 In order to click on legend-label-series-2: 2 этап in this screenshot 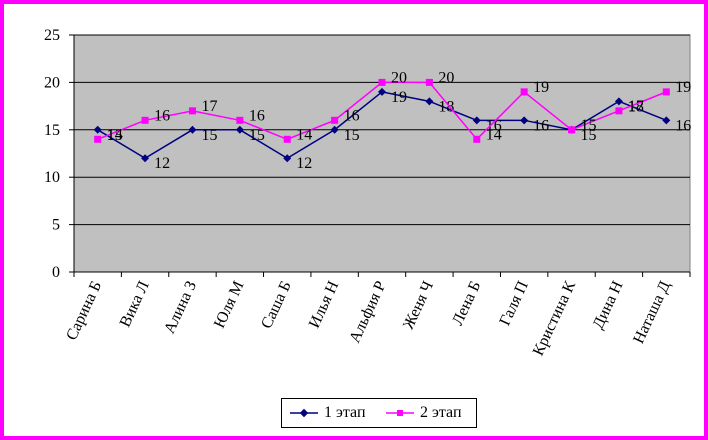, I will do `click(441, 412)`.